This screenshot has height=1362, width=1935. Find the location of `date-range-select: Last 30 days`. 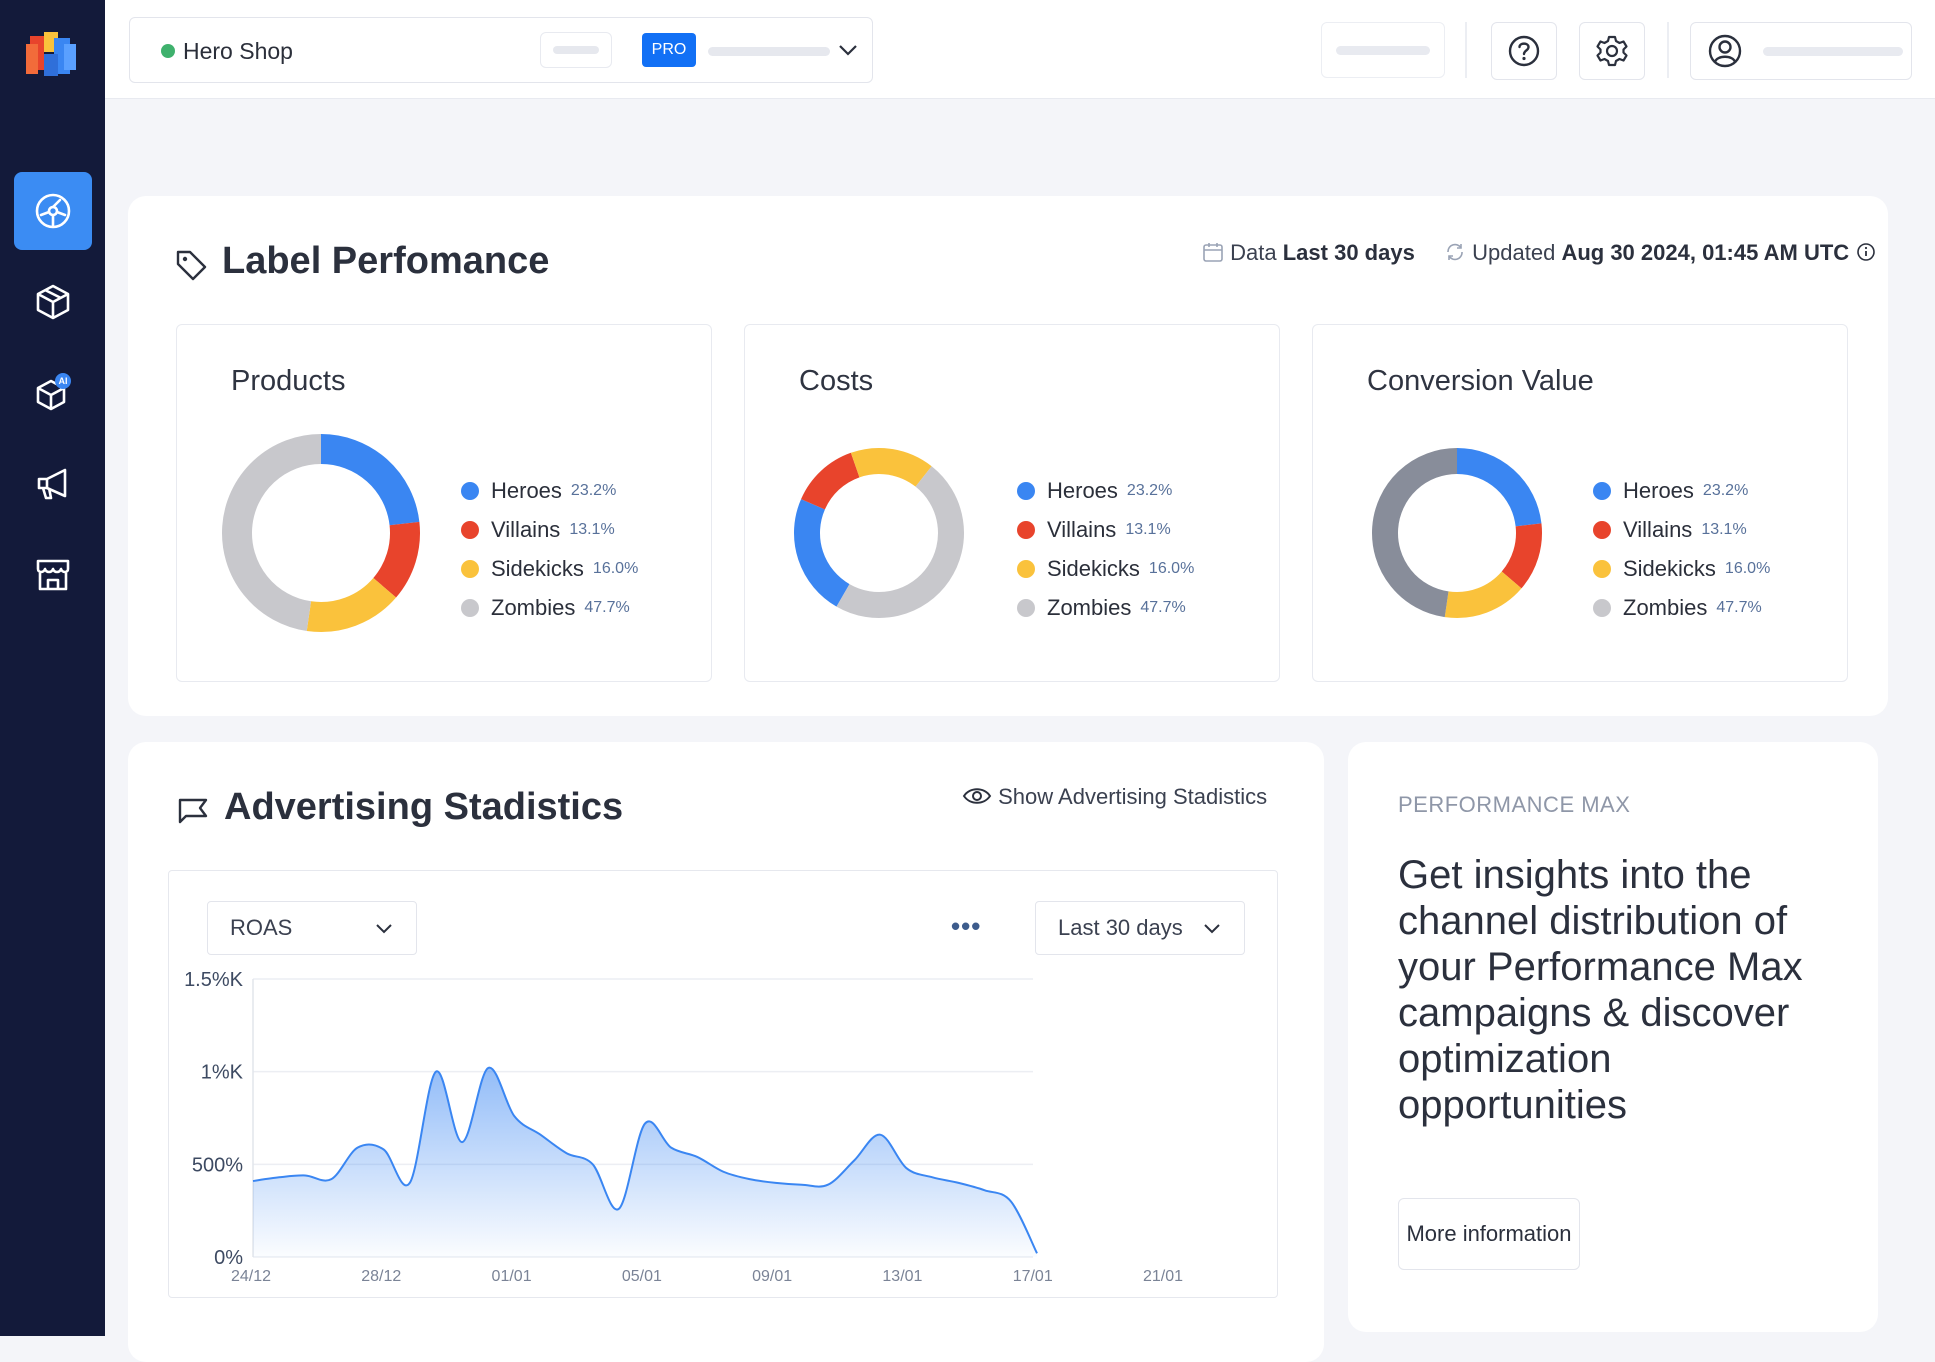

date-range-select: Last 30 days is located at coordinates (1140, 928).